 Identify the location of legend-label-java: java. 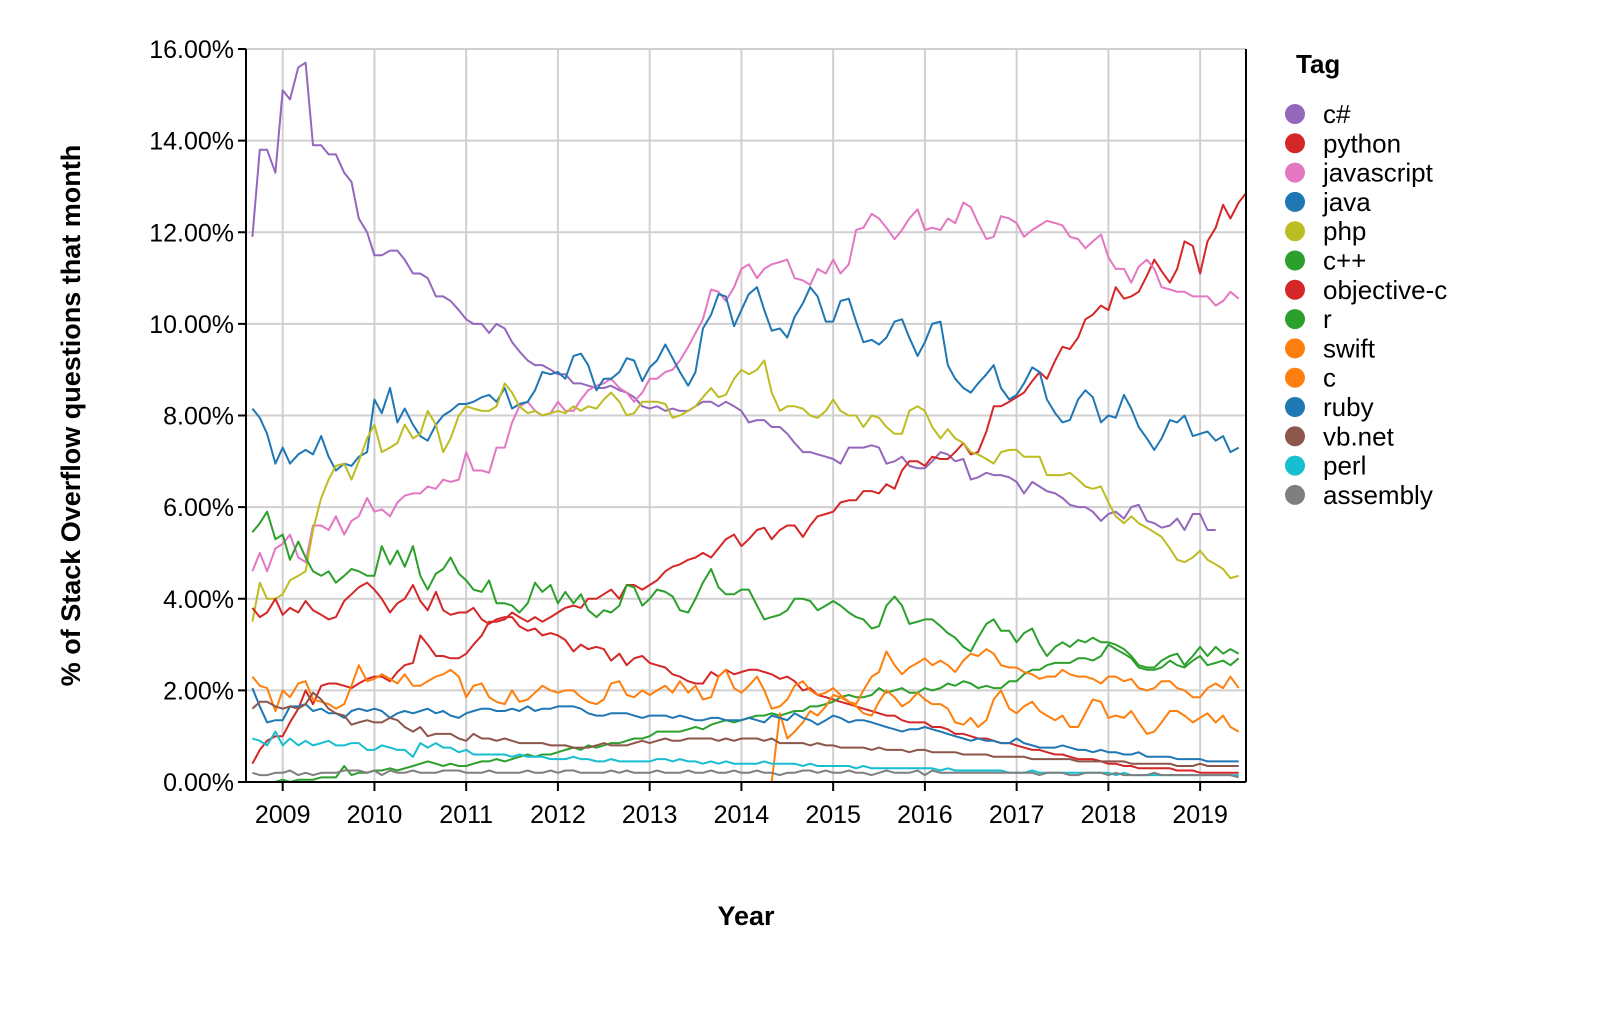
(1346, 202).